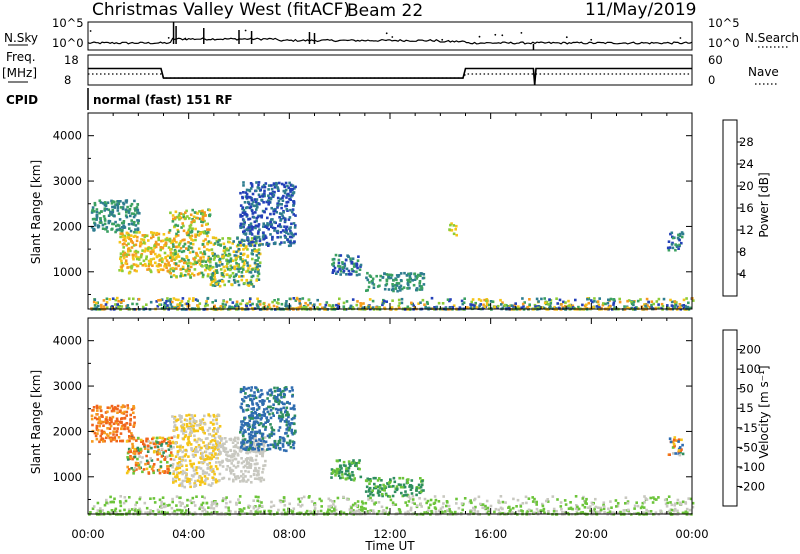 Image resolution: width=800 pixels, height=554 pixels. Describe the element at coordinates (67, 272) in the screenshot. I see `y-tick-label: 1000` at that location.